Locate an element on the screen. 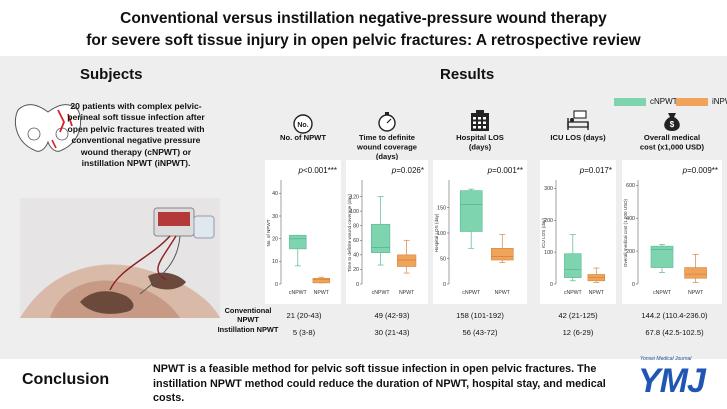  y-axis-label: No. of NPWT is located at coordinates (268, 232).